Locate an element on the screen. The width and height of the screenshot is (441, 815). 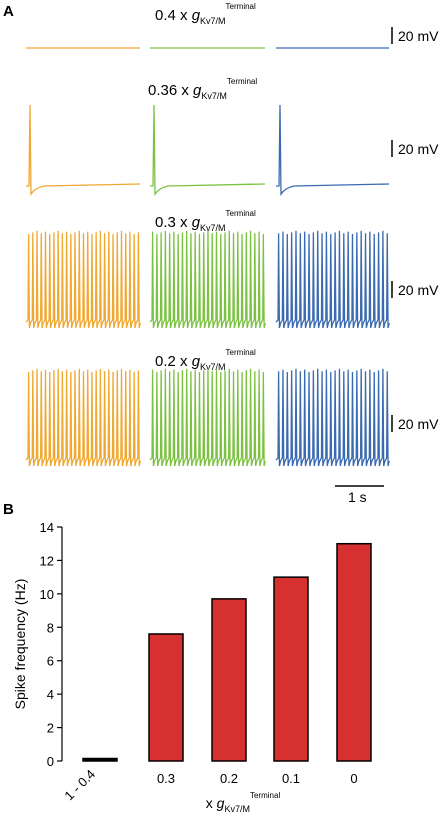
x-axis-label: x gKv7/MTerminal is located at coordinates (243, 802).